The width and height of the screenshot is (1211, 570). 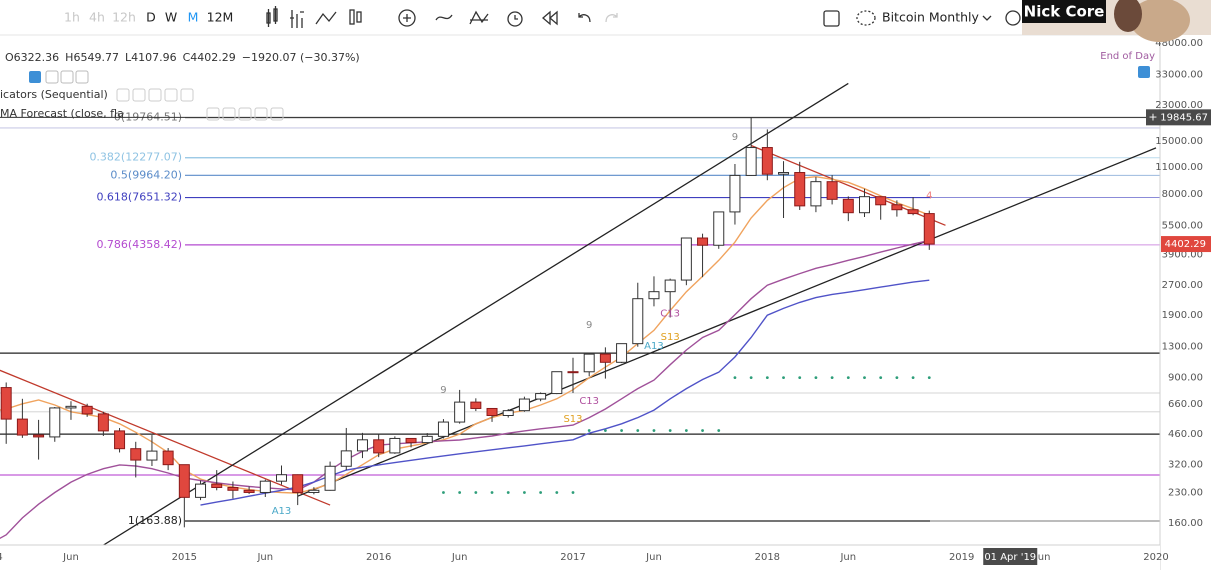 I want to click on x-tick-label: 2020, so click(x=1155, y=557).